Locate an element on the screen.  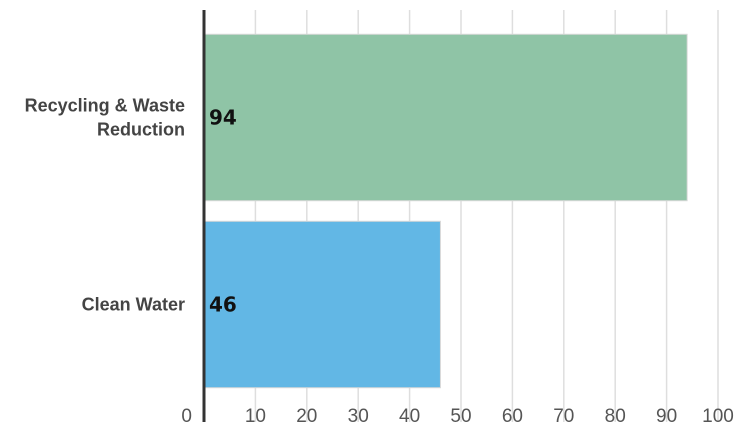
x-tick-labels: 0 10 20 30 40 50 60 70 80 90 100 is located at coordinates (457, 415).